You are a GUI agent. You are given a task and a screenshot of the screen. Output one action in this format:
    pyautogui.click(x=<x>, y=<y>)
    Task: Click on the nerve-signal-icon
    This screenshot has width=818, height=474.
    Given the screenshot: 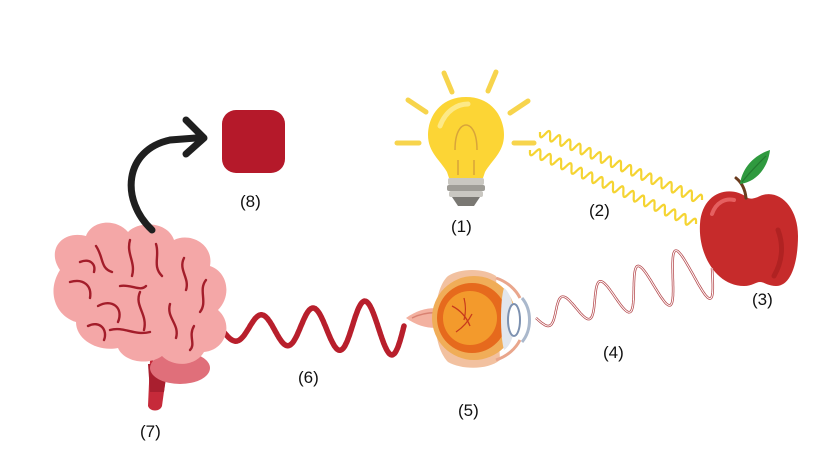 What is the action you would take?
    pyautogui.click(x=313, y=328)
    